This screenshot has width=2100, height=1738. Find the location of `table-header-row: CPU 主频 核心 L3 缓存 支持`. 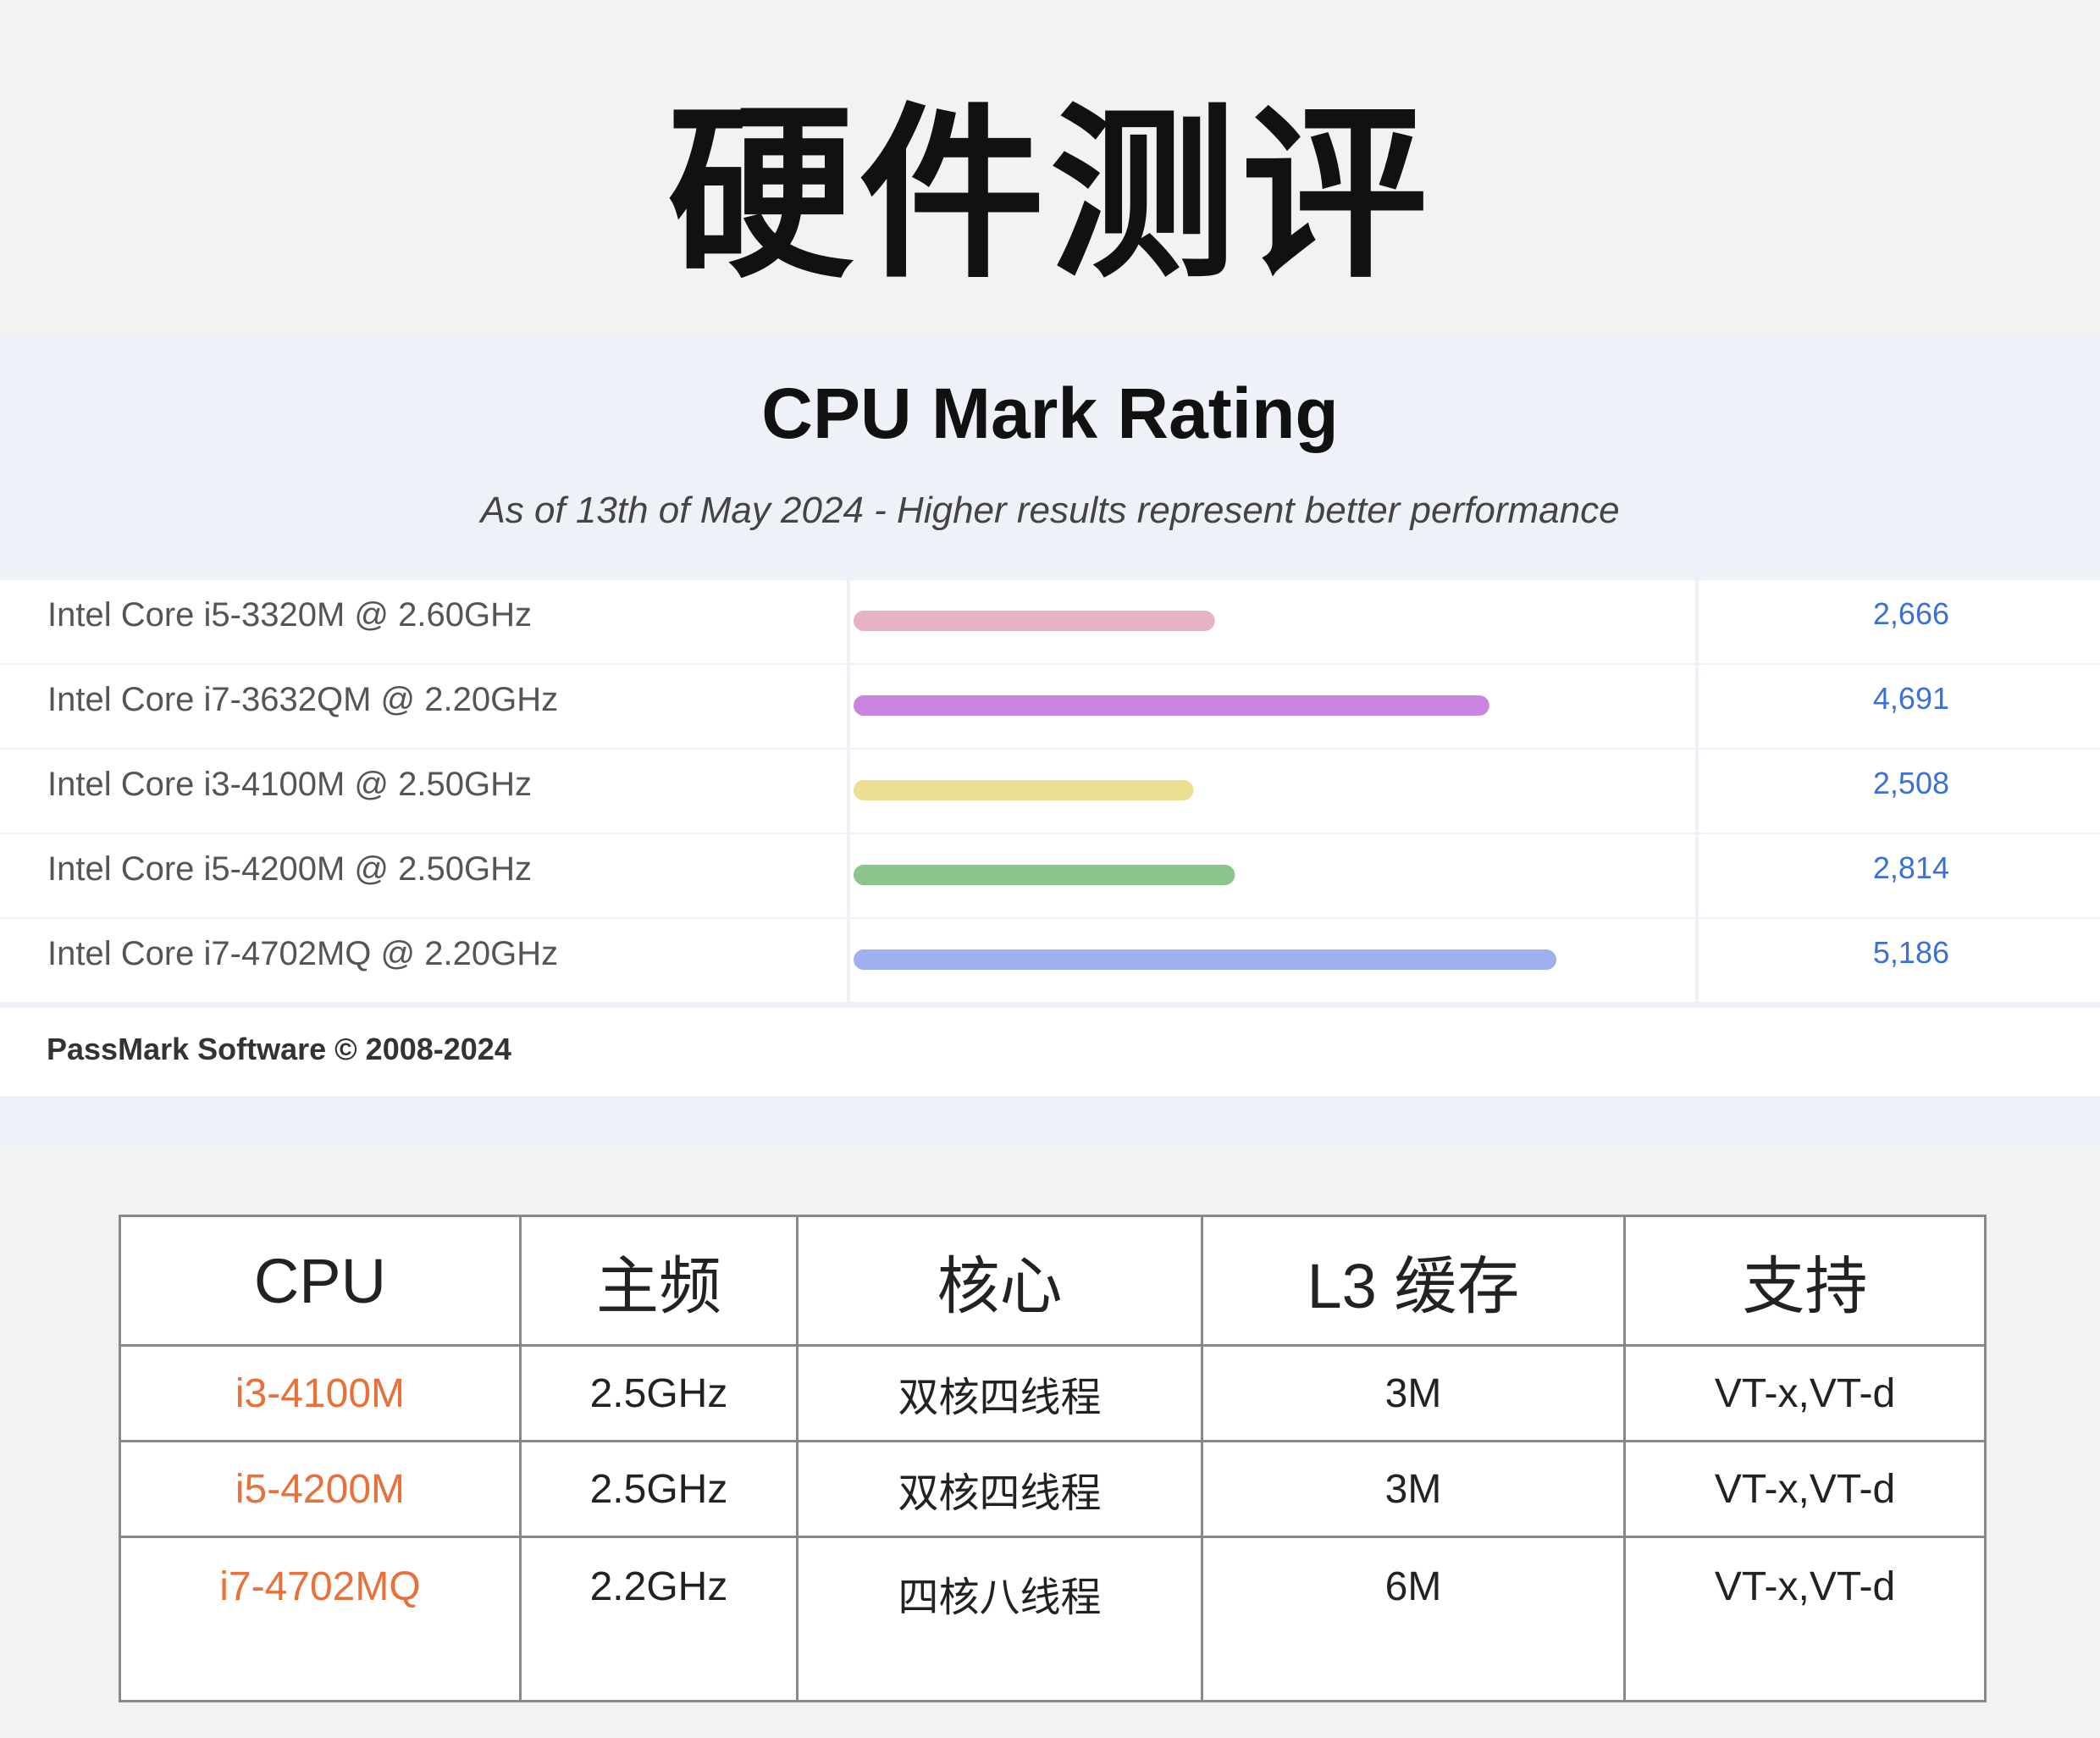

table-header-row: CPU 主频 核心 L3 缓存 支持 is located at coordinates (1053, 1281).